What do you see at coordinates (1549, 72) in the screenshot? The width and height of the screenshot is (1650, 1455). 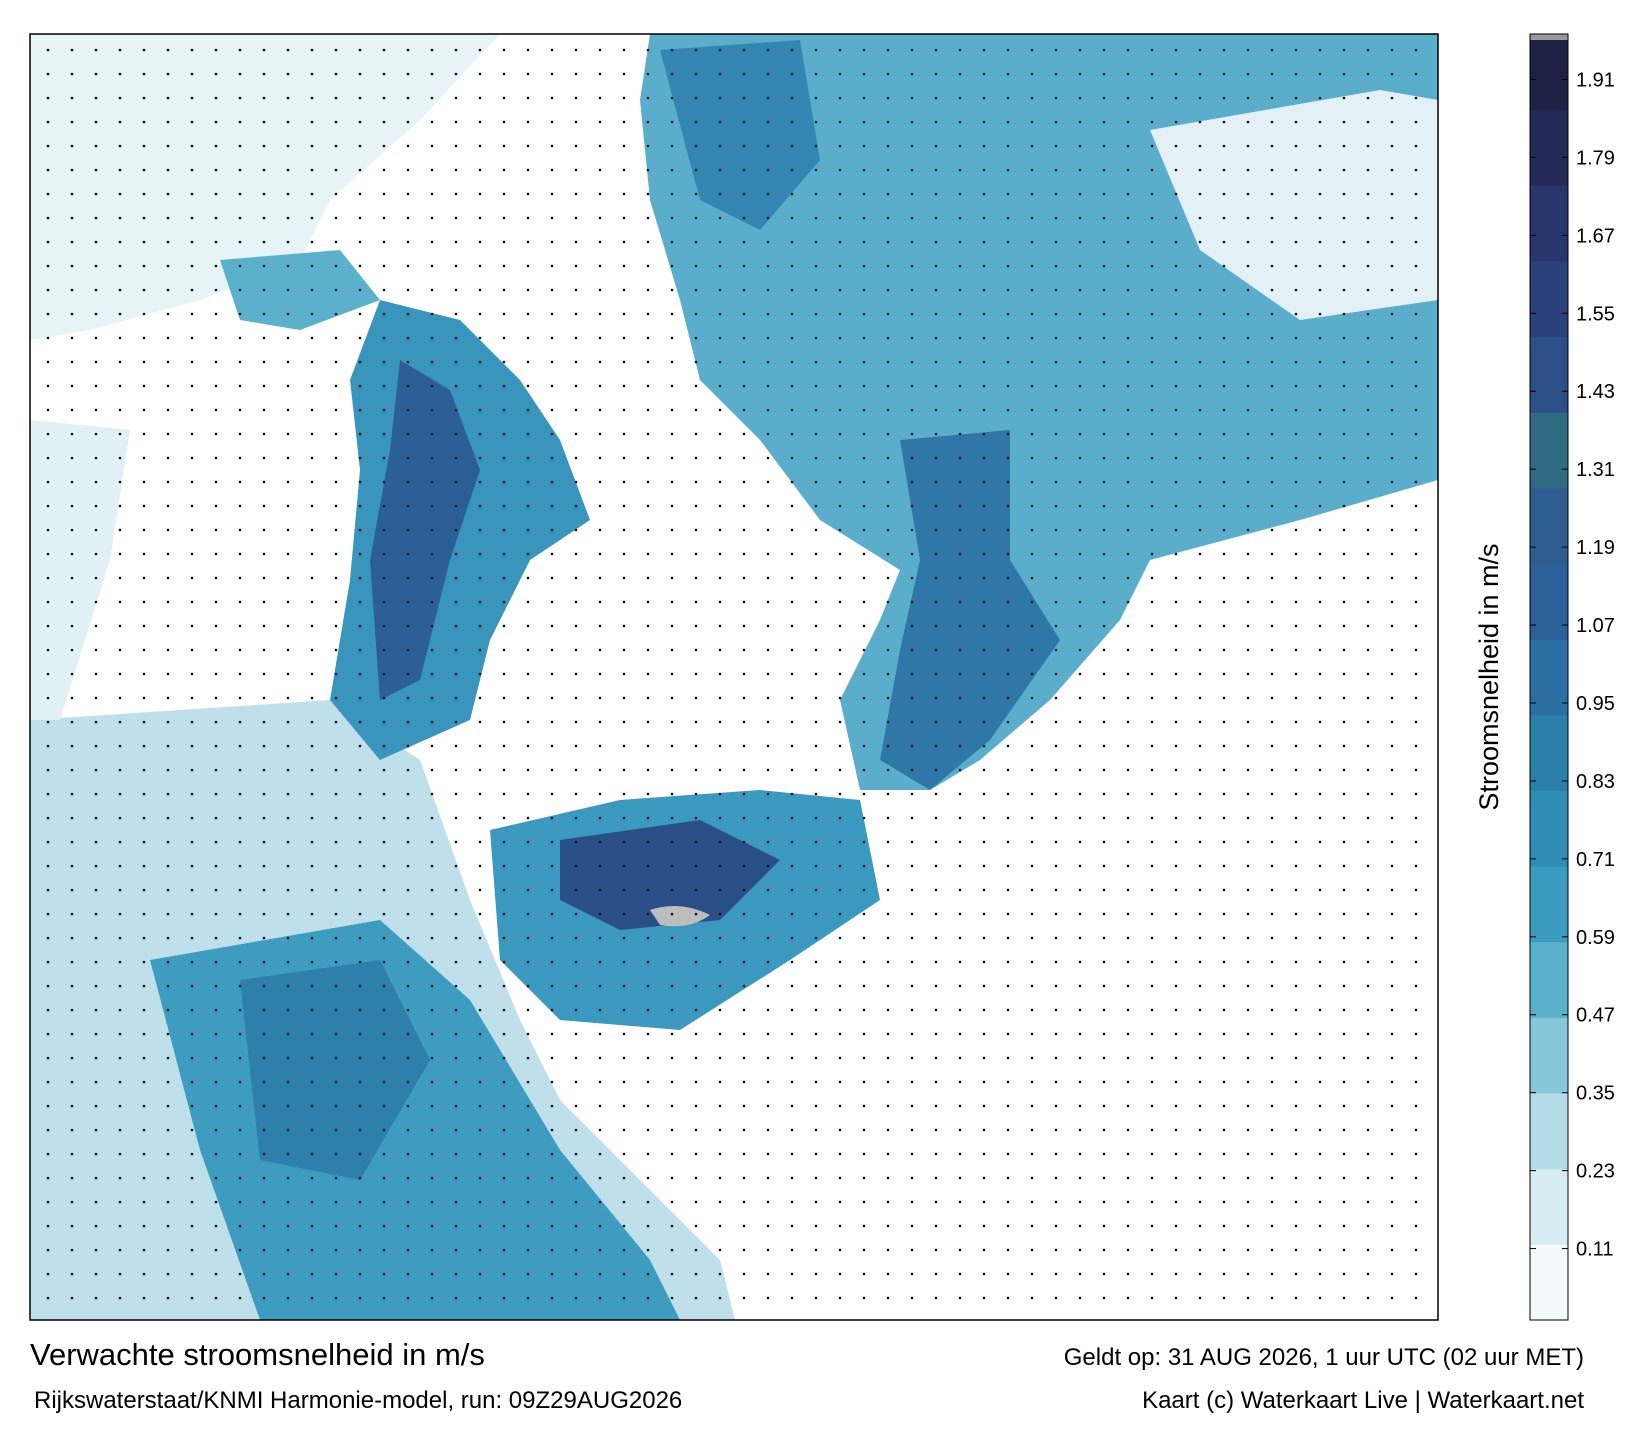 I see `colorbar-band` at bounding box center [1549, 72].